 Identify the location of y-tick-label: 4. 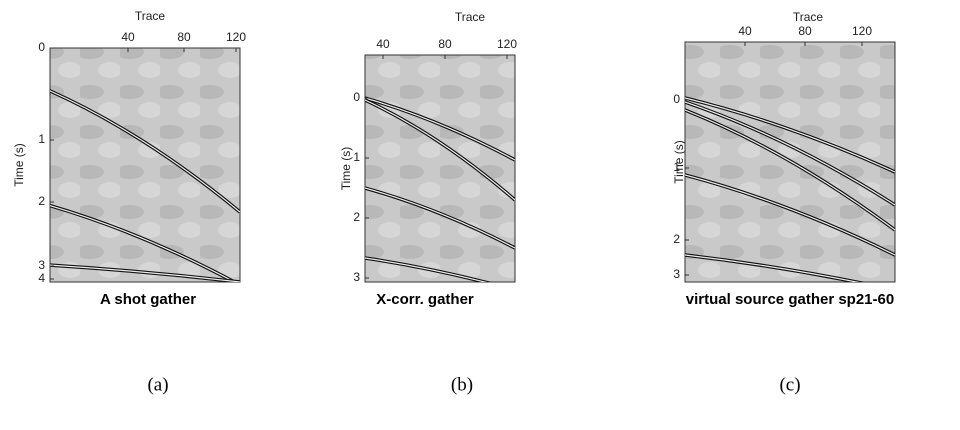
(41, 278).